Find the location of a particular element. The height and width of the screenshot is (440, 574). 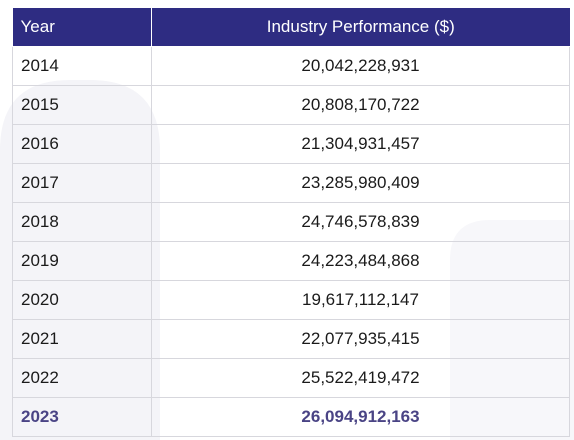

table-row: 2016 21,304,931,457 is located at coordinates (291, 144).